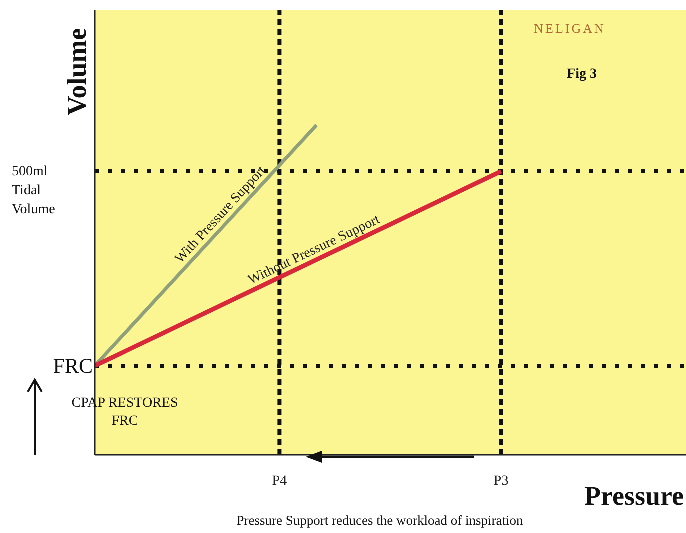  I want to click on ref-line-label: FRC, so click(73, 366).